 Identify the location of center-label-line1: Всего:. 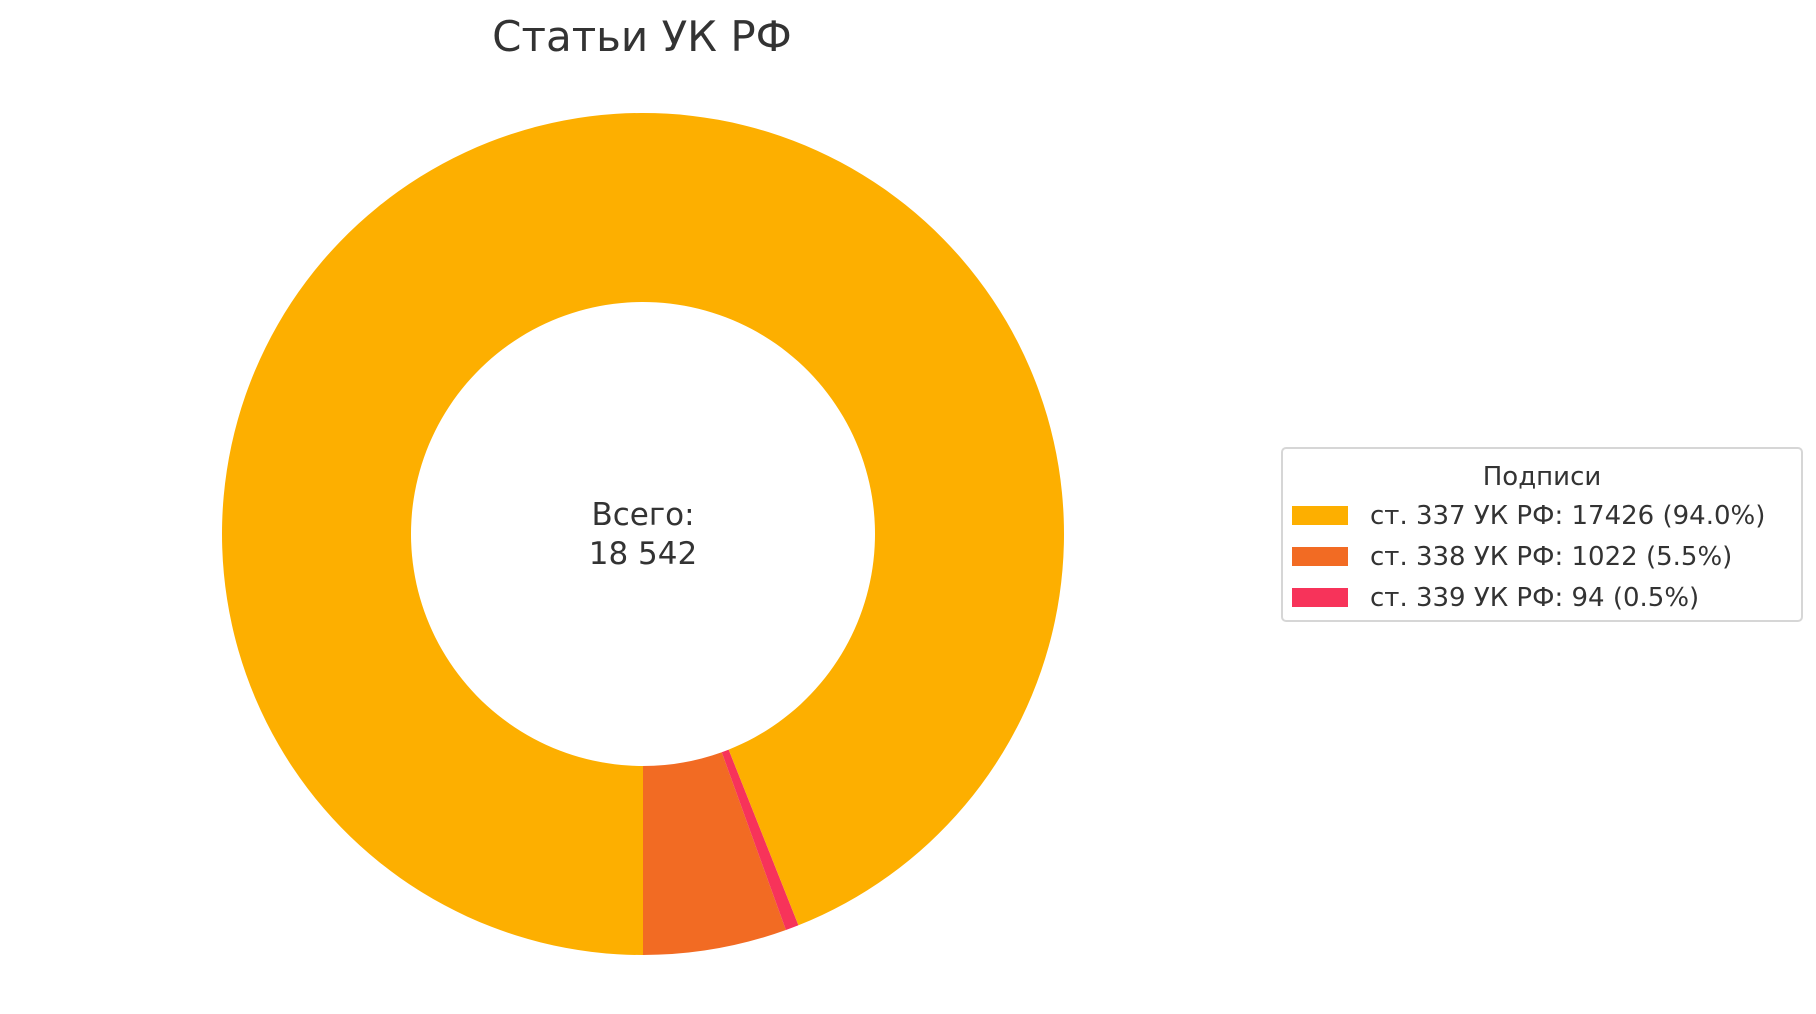
(642, 515).